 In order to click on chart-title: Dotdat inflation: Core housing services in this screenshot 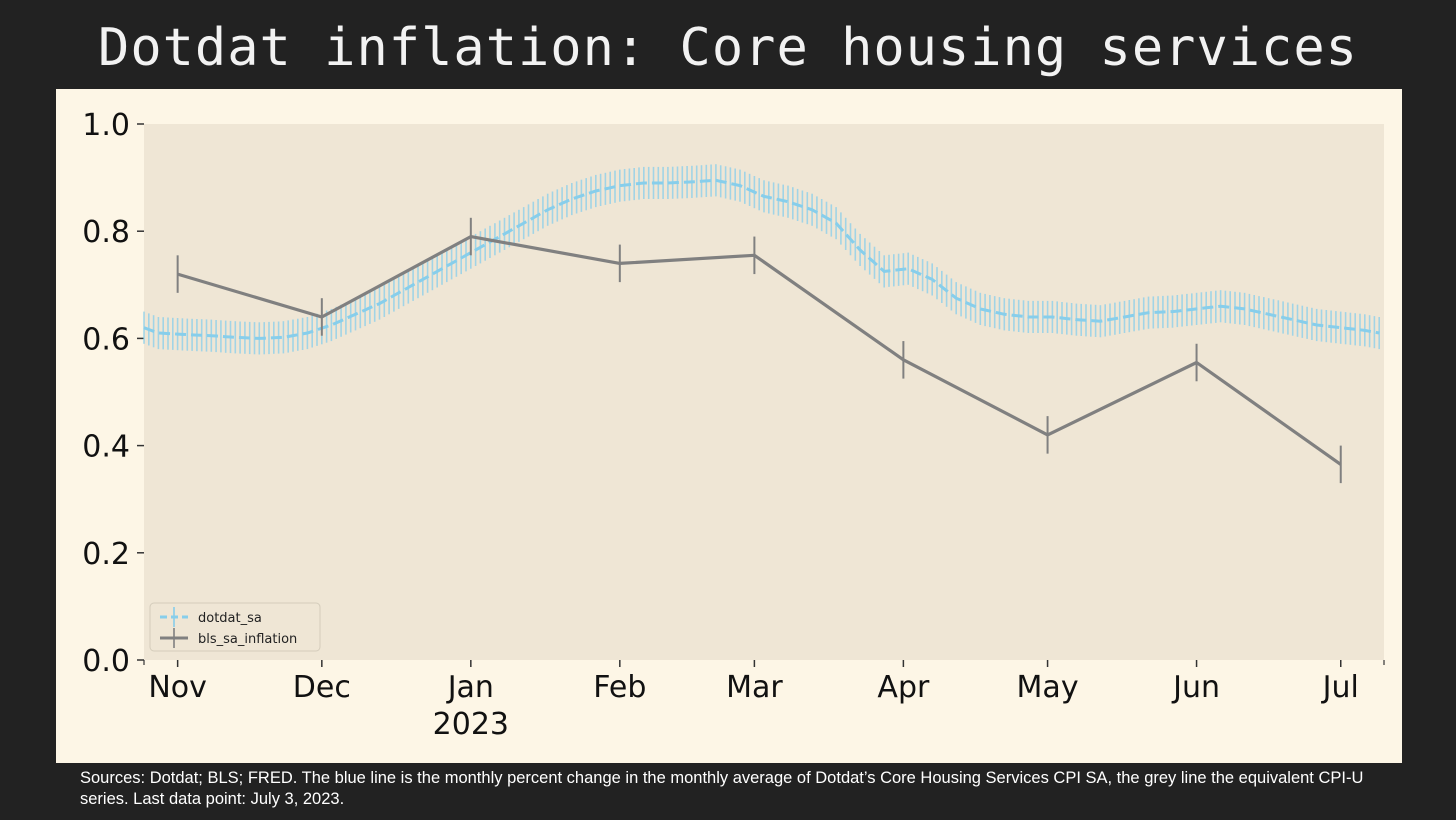, I will do `click(728, 48)`.